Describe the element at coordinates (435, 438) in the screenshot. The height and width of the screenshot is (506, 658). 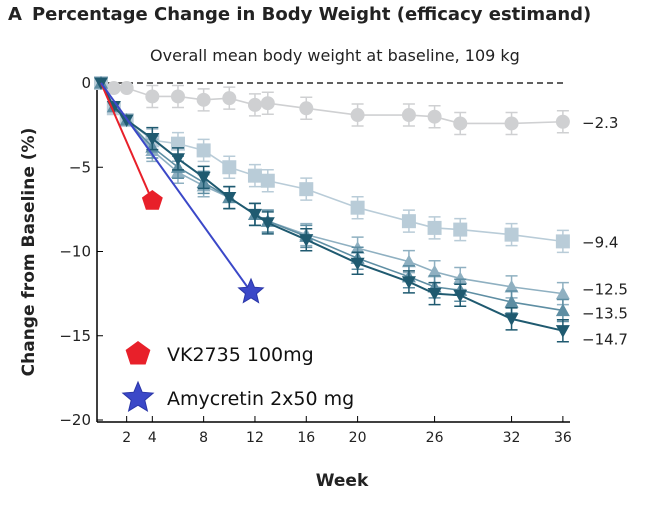
I see `x-tick-label: 26` at that location.